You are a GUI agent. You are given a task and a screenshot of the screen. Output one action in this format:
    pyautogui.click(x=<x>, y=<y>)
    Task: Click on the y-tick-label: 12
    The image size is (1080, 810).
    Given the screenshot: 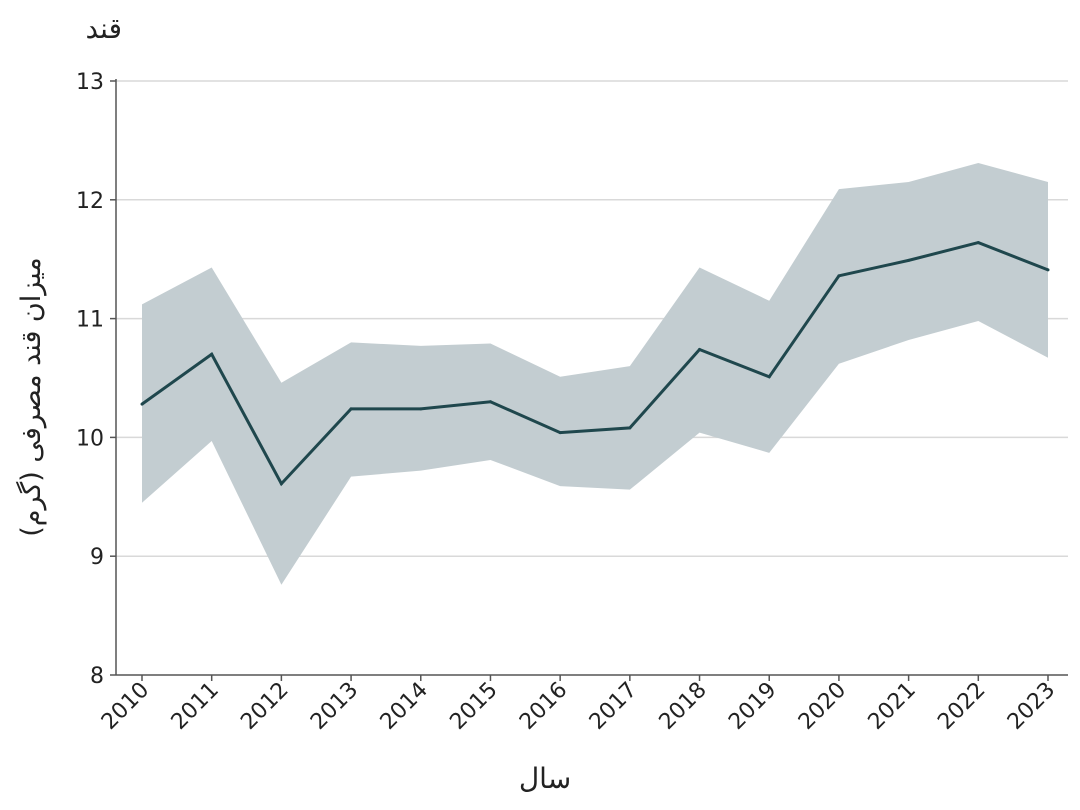 What is the action you would take?
    pyautogui.click(x=90, y=201)
    